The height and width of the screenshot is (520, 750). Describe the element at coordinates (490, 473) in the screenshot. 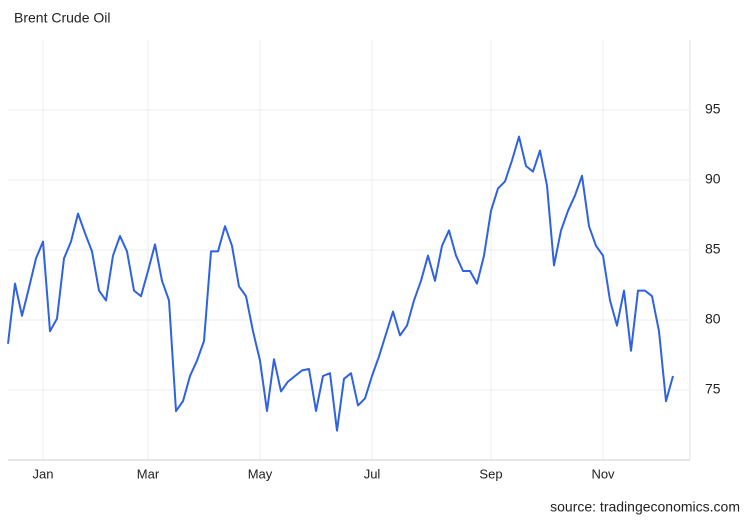

I see `x-tick-label: Sep` at that location.